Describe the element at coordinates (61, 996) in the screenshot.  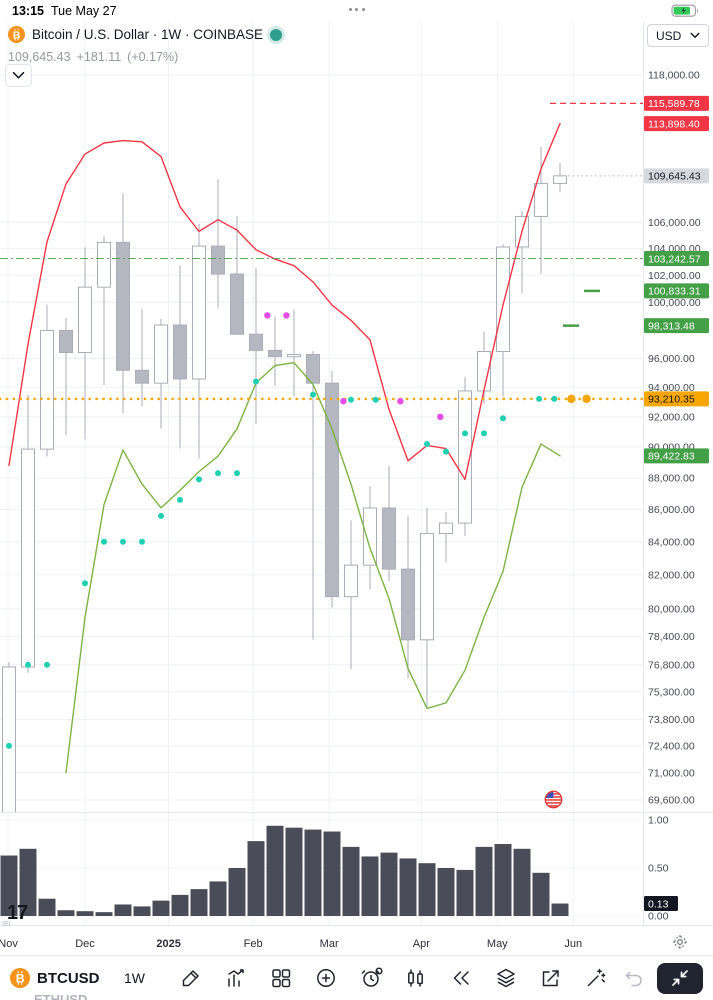
I see `next-symbol-peek: ETHUSD` at that location.